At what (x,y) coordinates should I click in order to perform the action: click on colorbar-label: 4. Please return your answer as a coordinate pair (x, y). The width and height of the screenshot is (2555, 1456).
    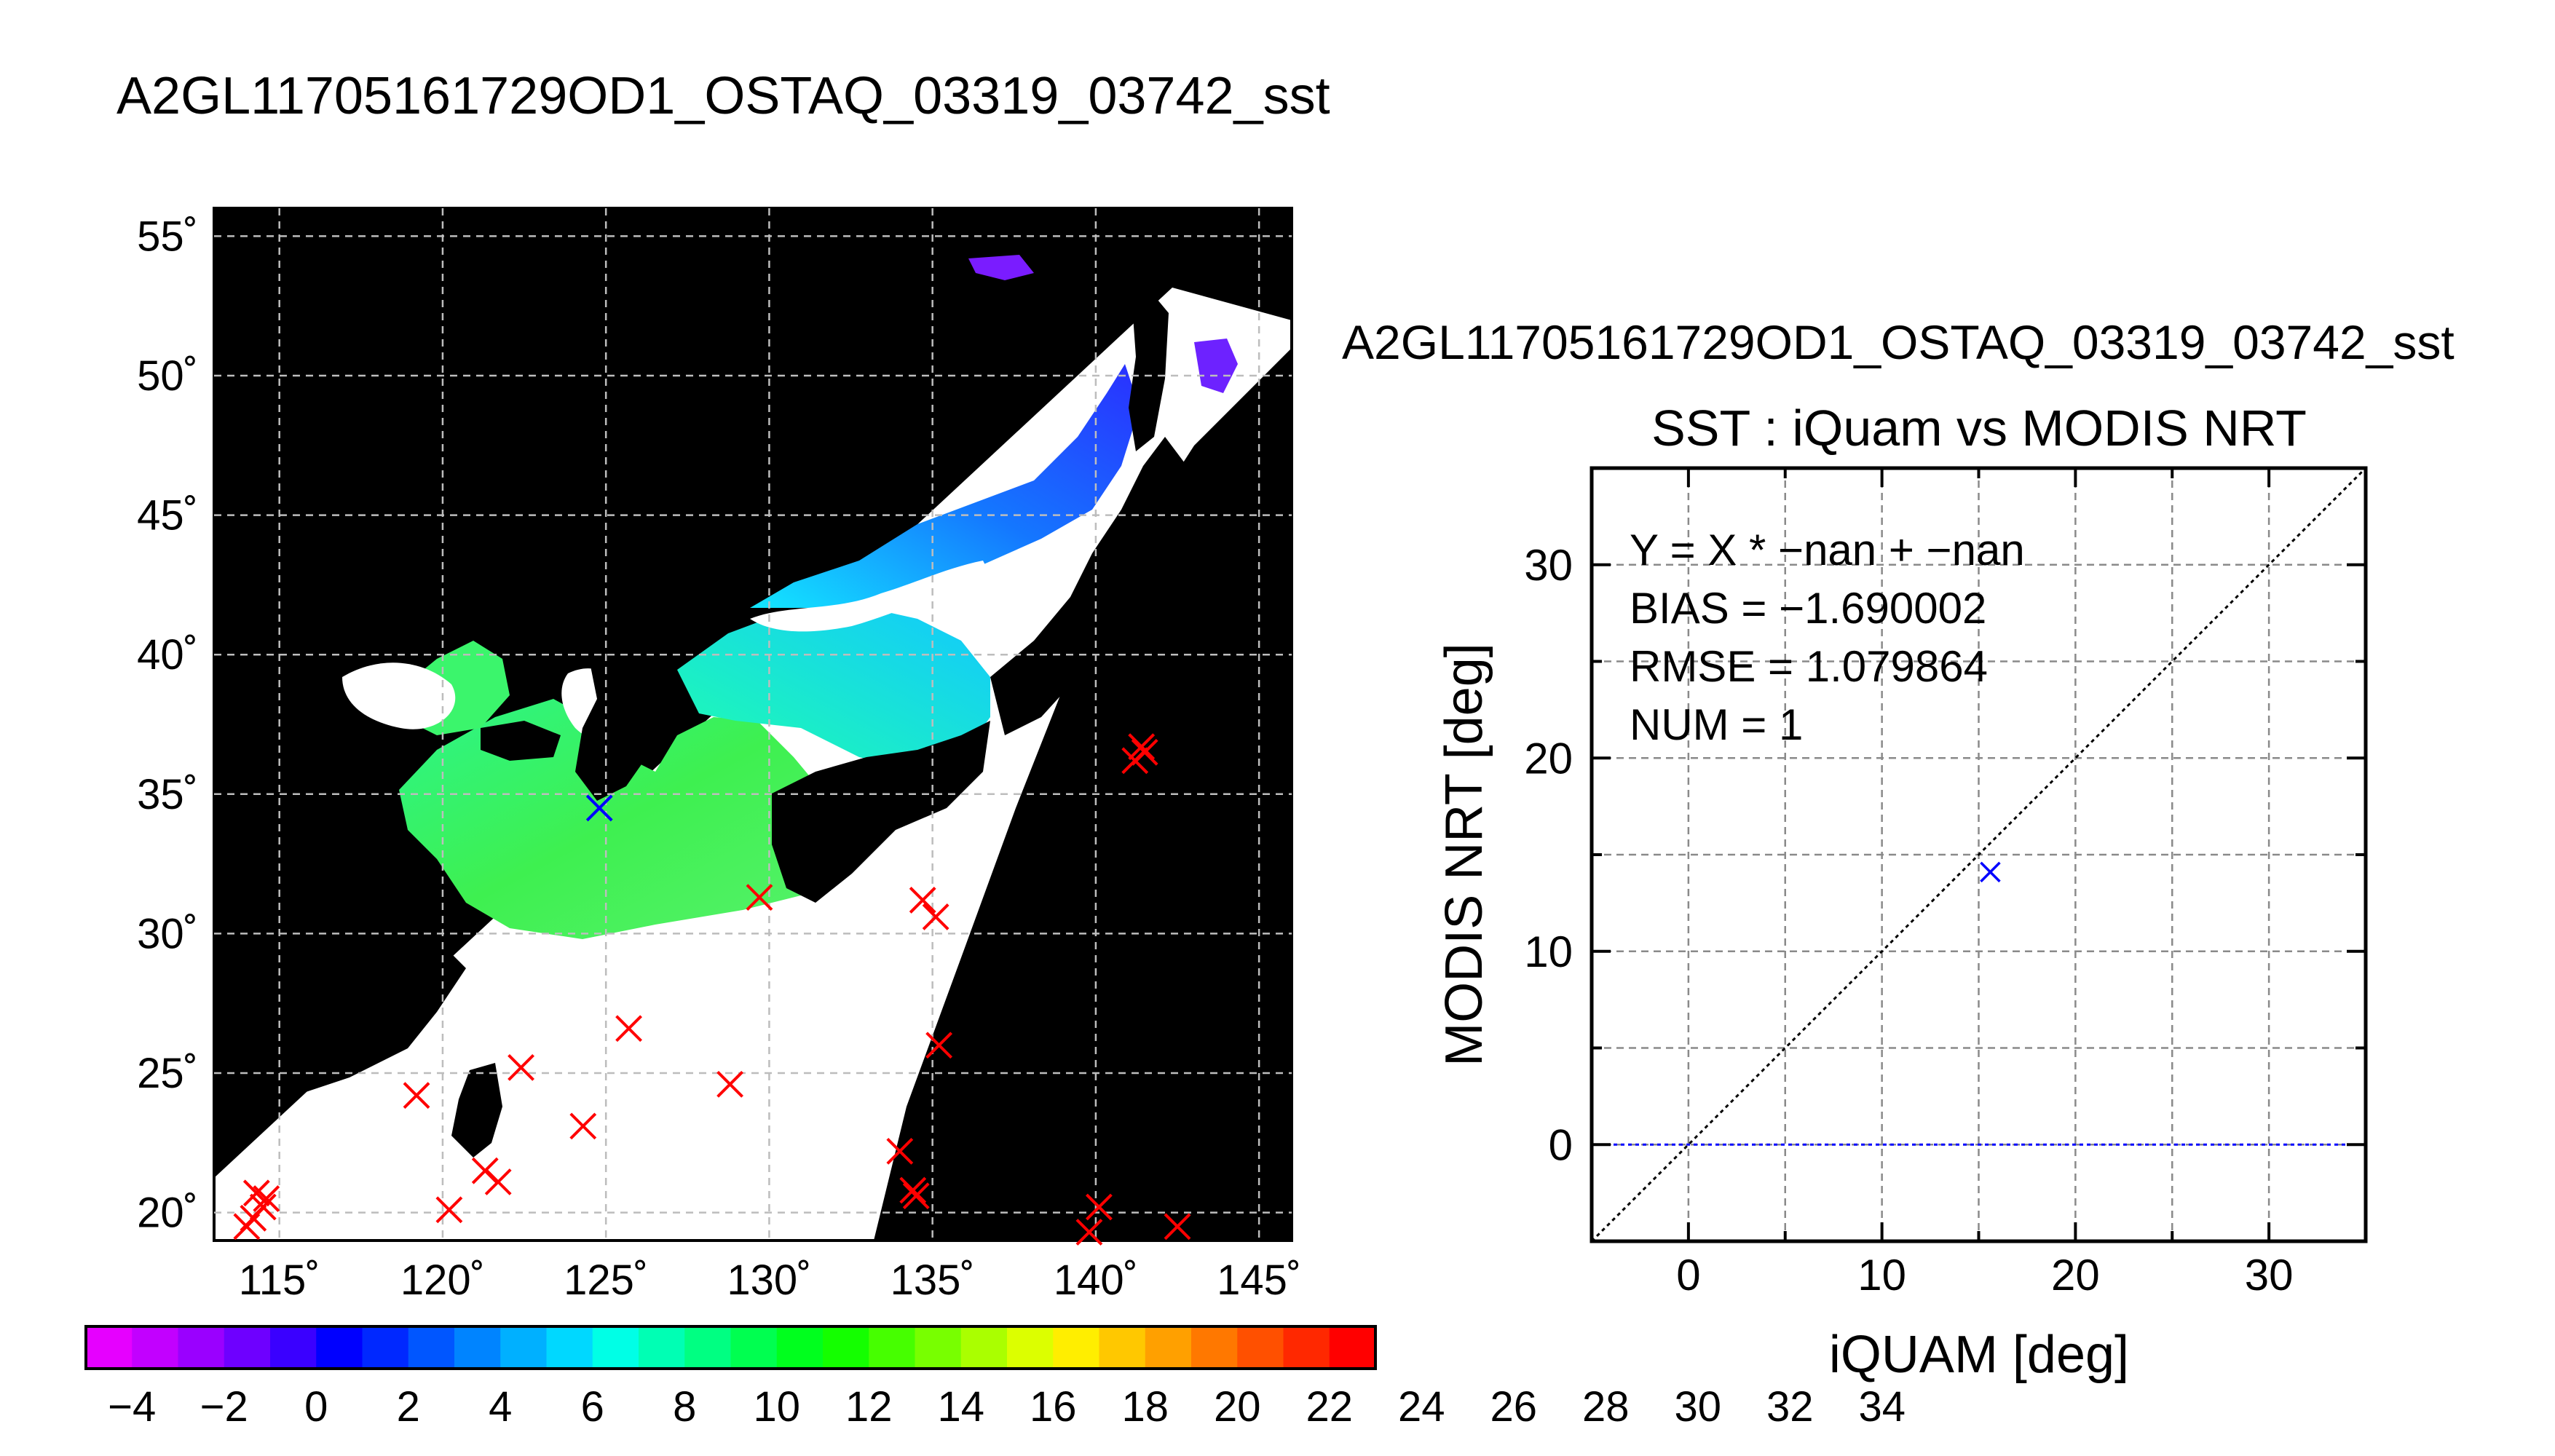
    Looking at the image, I should click on (500, 1407).